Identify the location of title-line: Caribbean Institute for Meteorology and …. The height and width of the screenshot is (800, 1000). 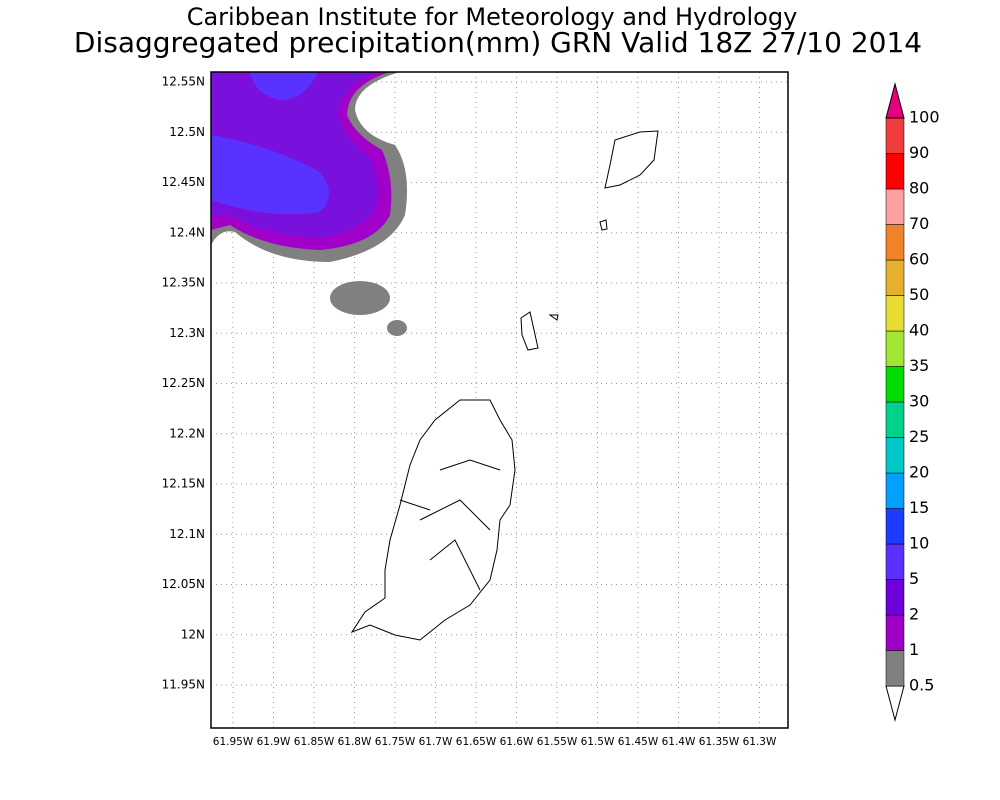
(492, 17).